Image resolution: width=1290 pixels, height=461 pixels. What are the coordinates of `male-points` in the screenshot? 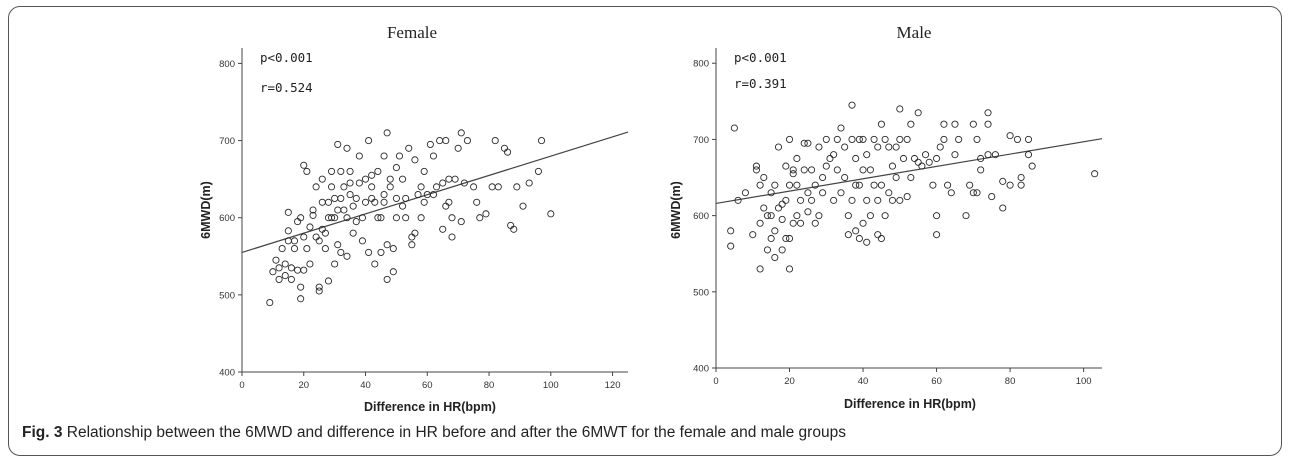 It's located at (913, 187).